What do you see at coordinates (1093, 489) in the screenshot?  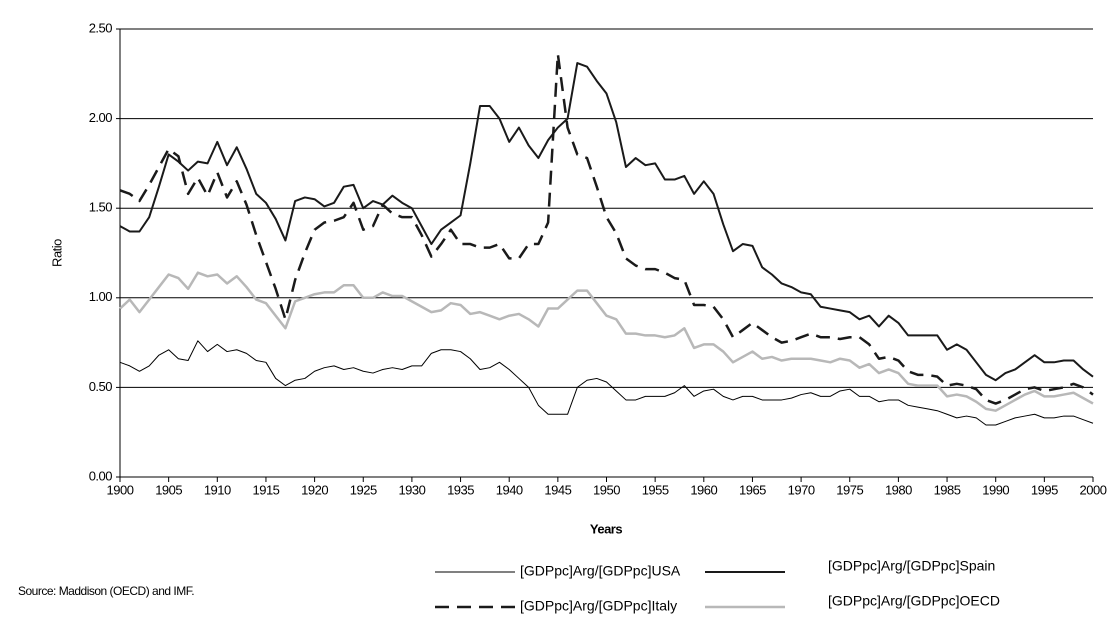 I see `x-tick-label: 2000` at bounding box center [1093, 489].